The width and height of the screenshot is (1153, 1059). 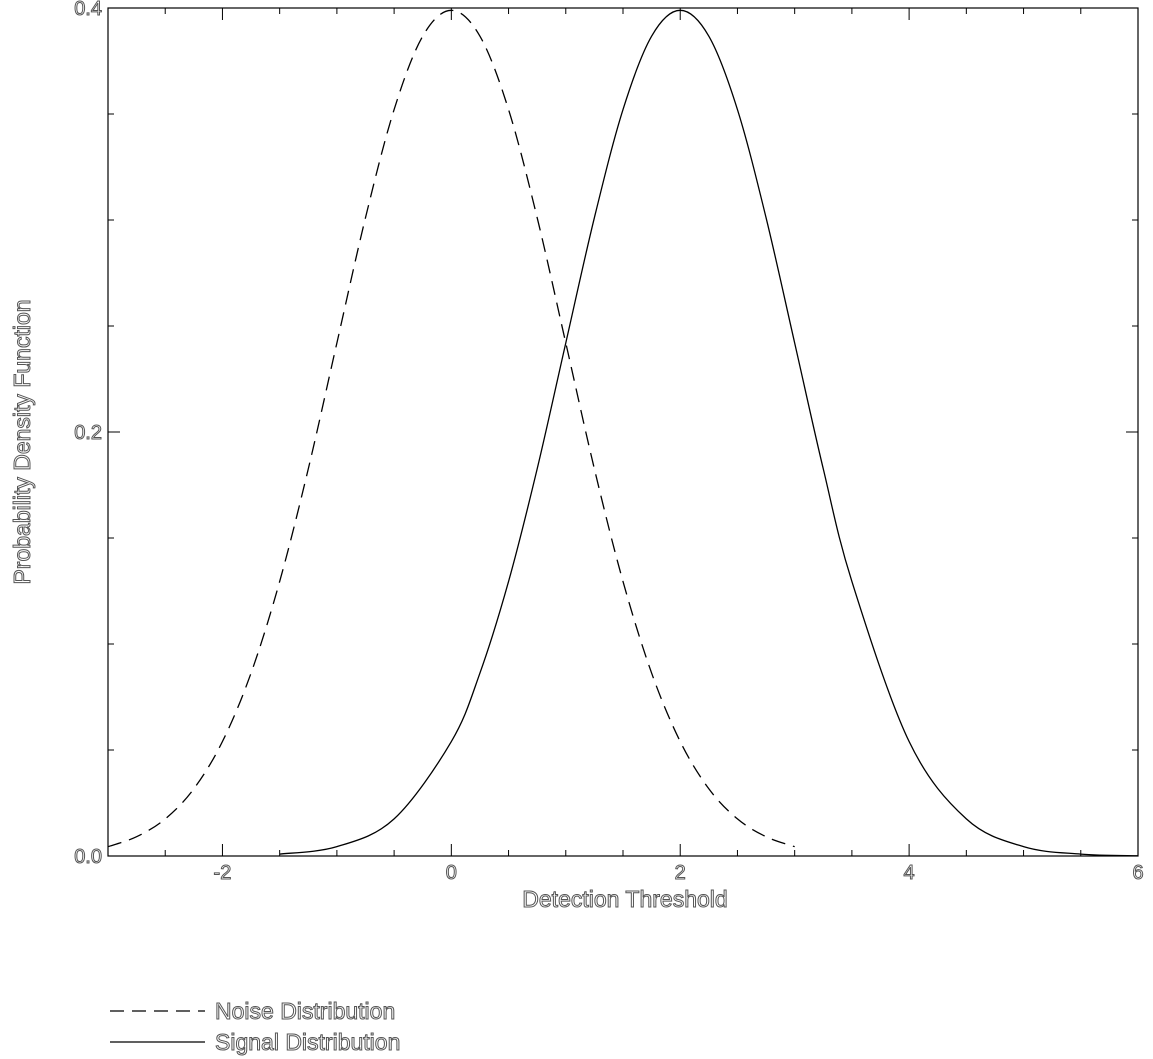 I want to click on y-axis-label: Probability Density Function, so click(x=22, y=441).